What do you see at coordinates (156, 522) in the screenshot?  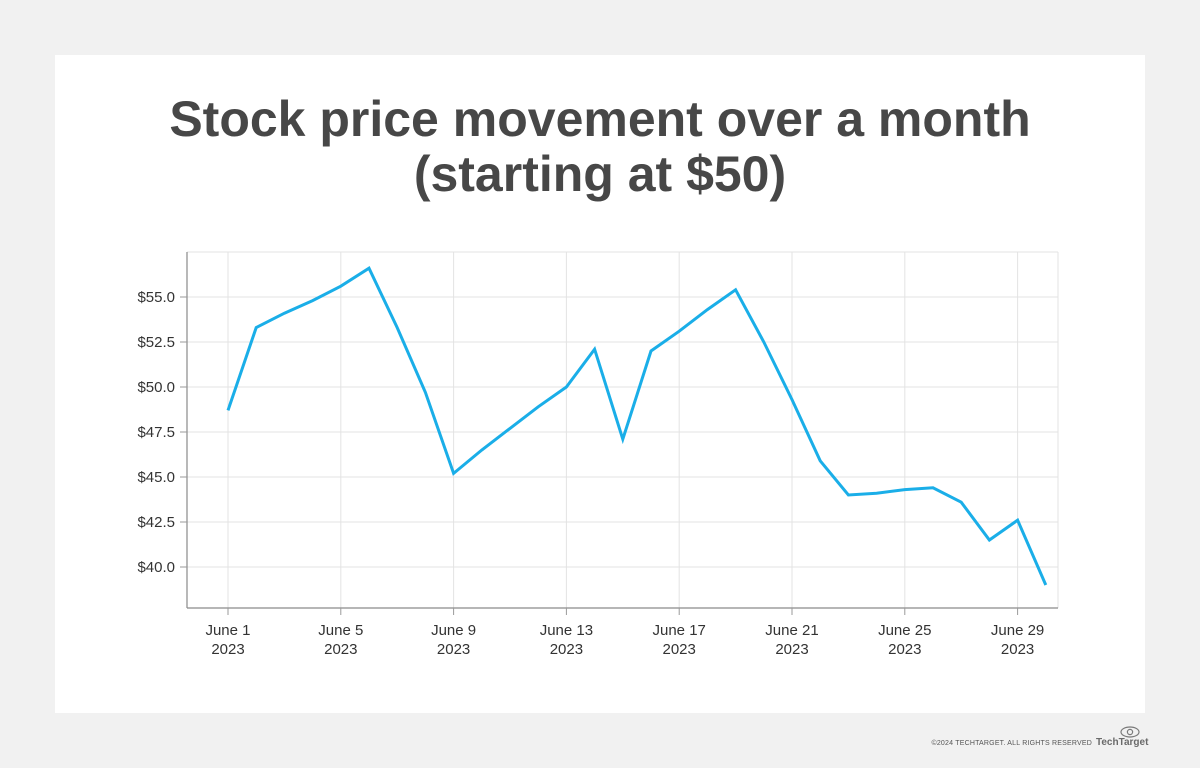 I see `y-tick-label: $42.5` at bounding box center [156, 522].